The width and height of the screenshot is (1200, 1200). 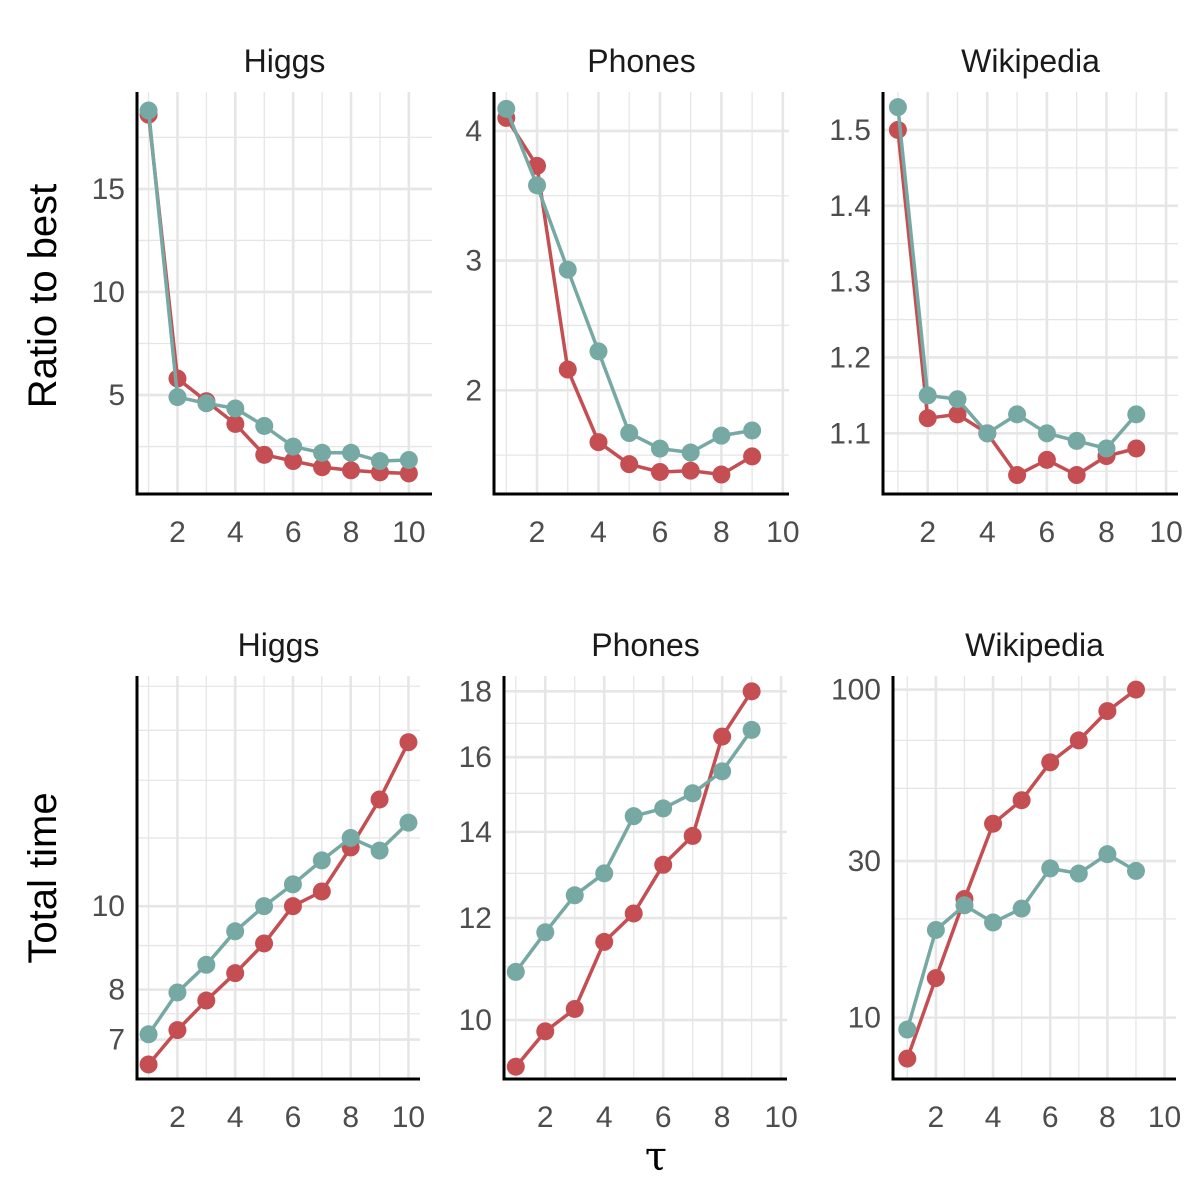 What do you see at coordinates (850, 130) in the screenshot?
I see `y-tick-label: 1.5` at bounding box center [850, 130].